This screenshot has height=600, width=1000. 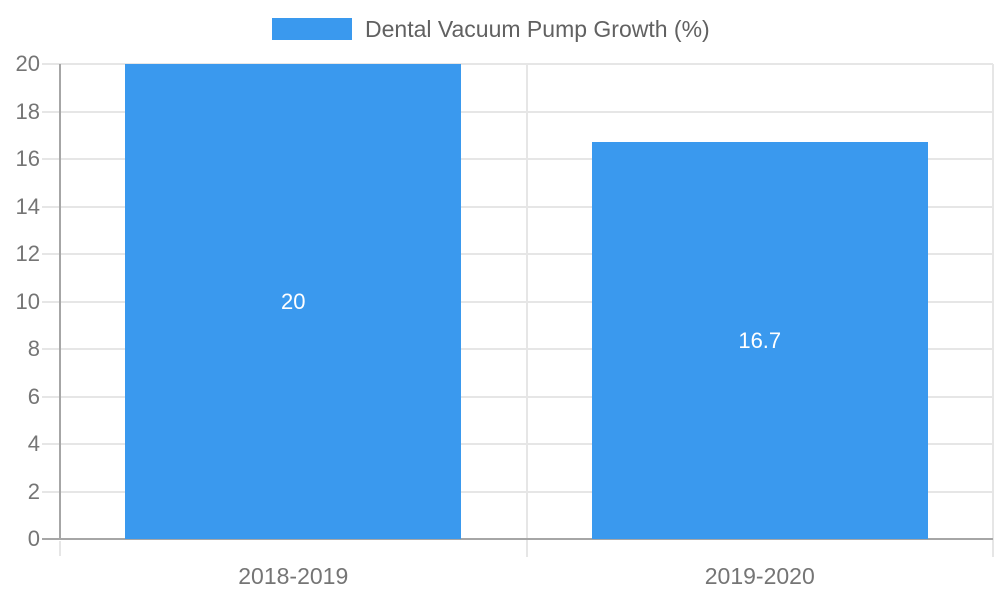 I want to click on y-tick-label: 18, so click(x=27, y=111).